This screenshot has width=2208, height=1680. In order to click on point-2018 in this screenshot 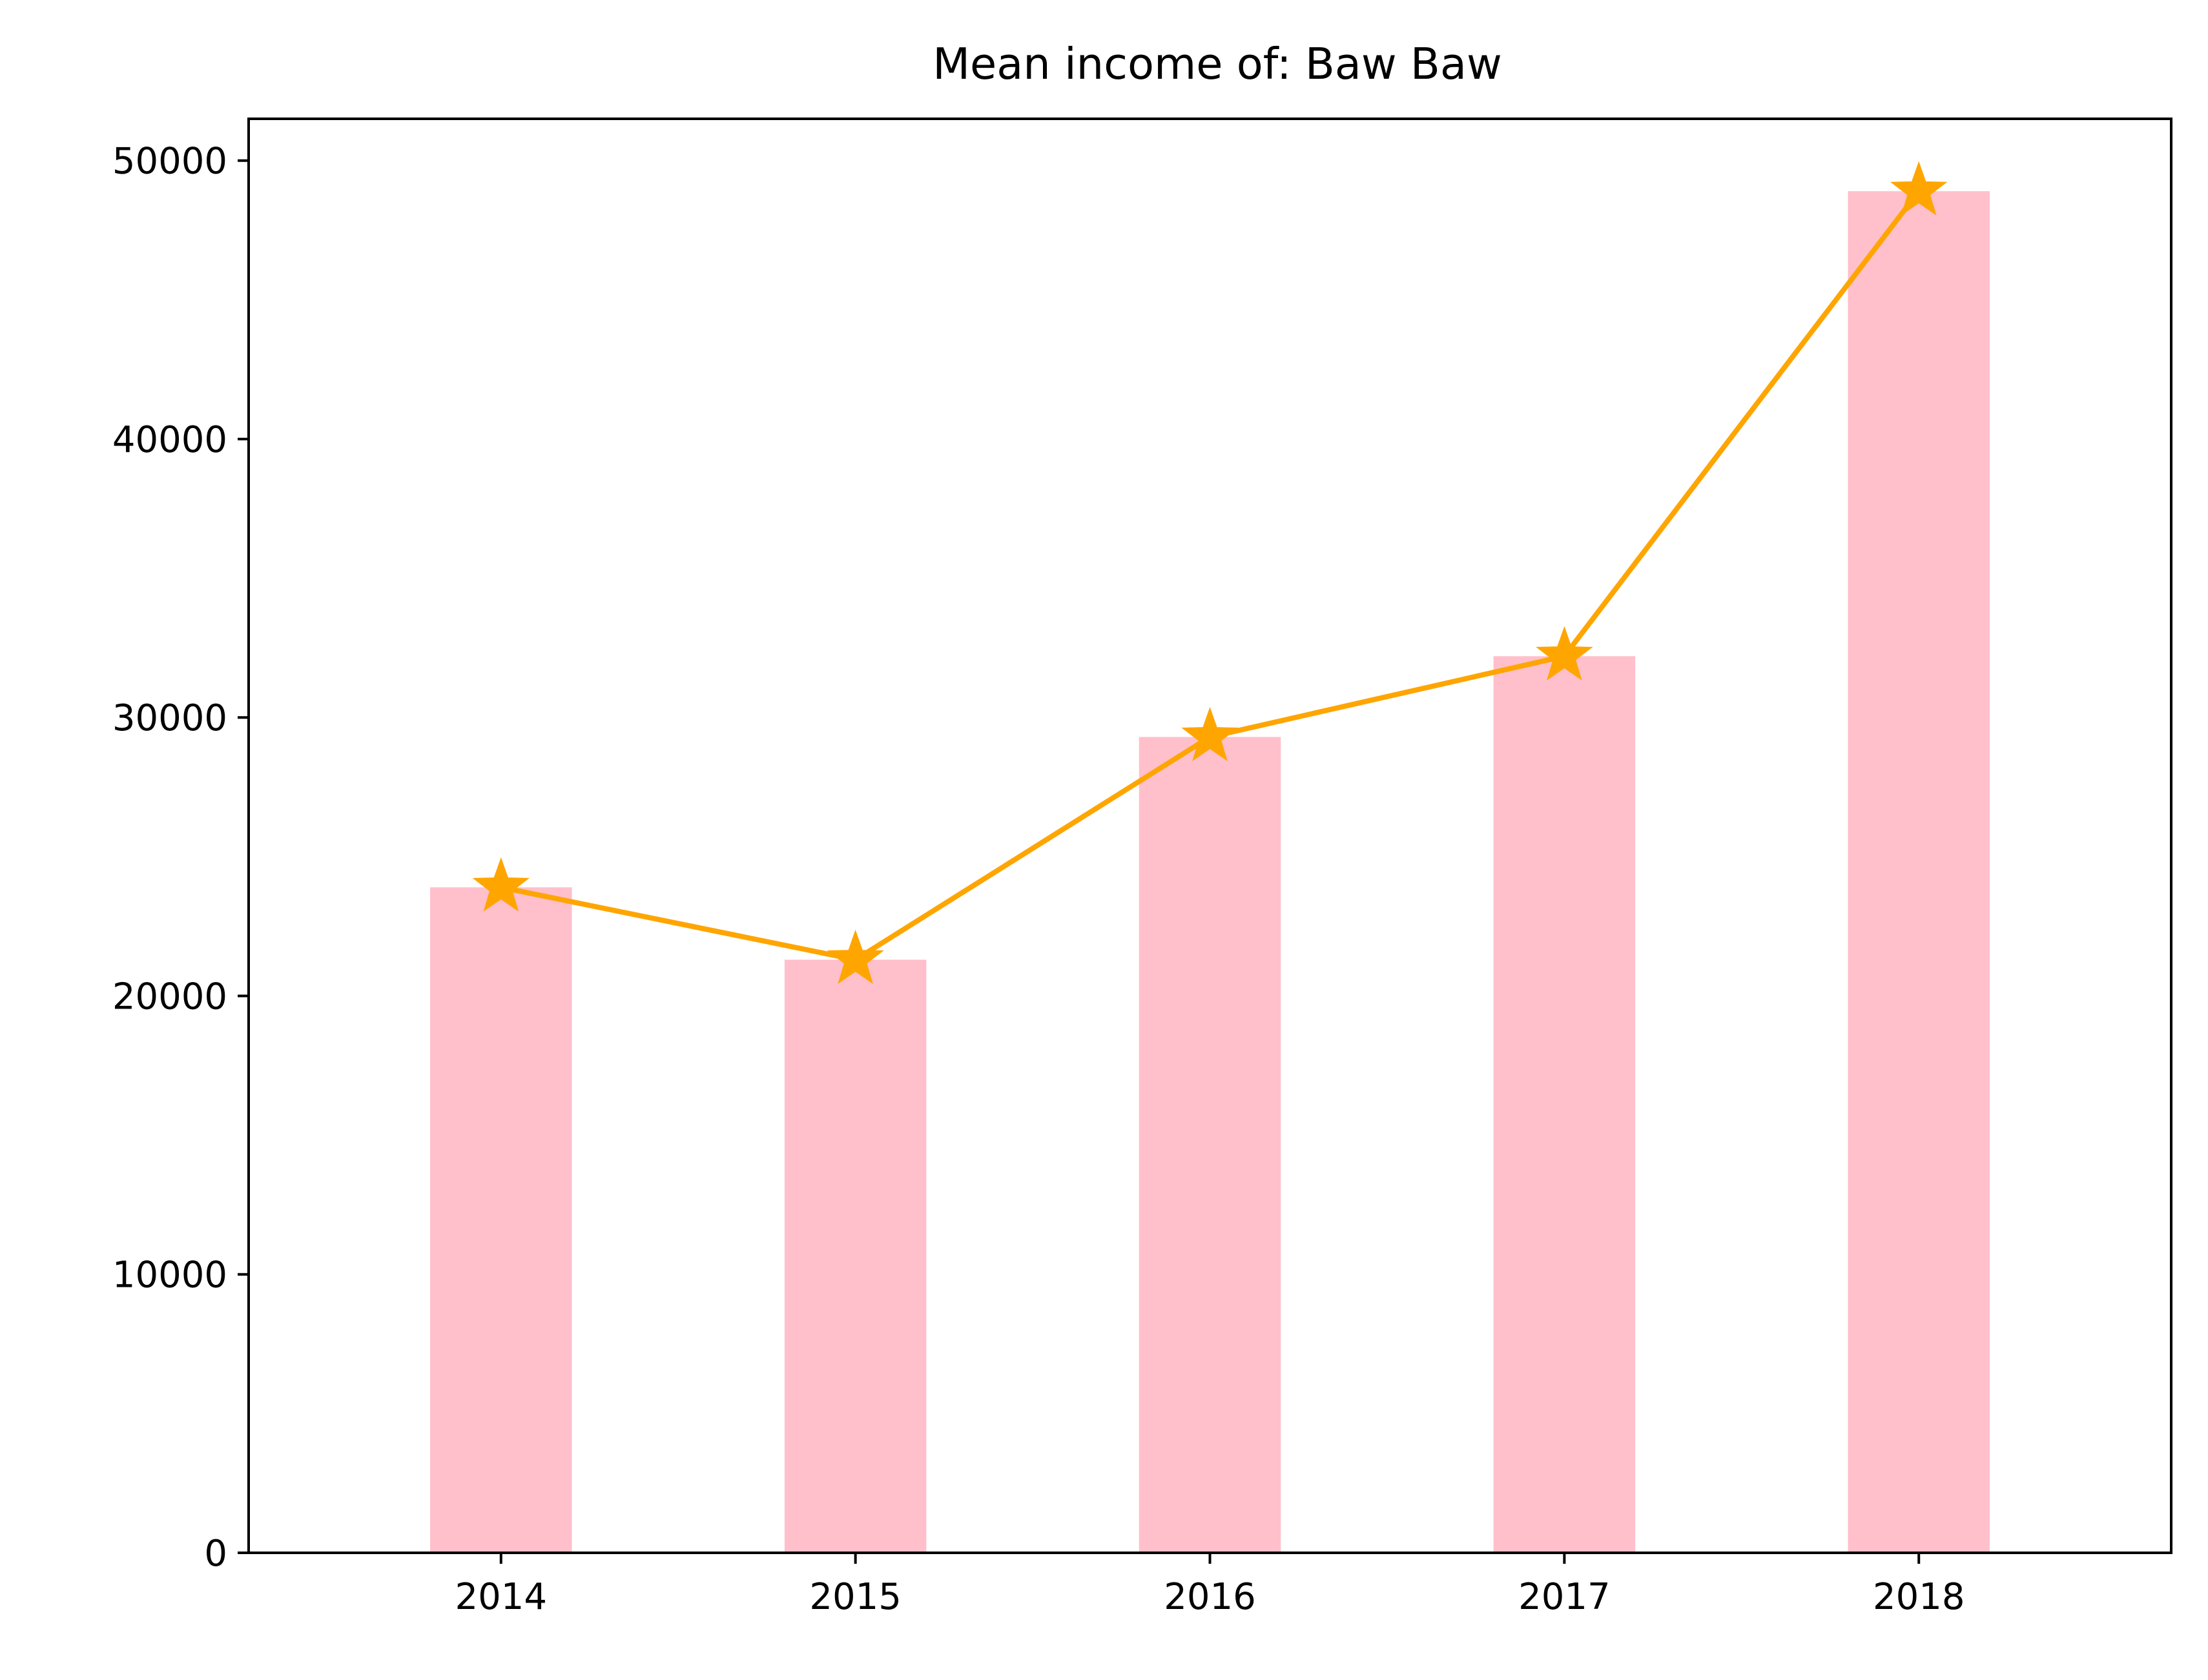, I will do `click(1919, 188)`.